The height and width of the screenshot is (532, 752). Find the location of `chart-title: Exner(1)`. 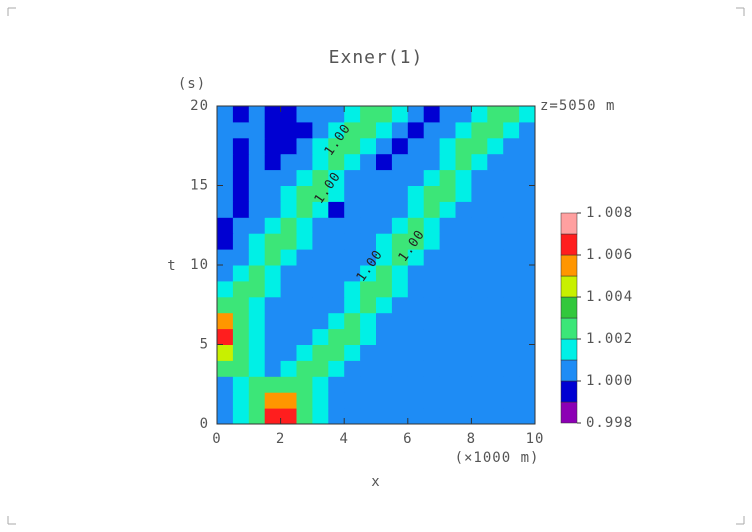

chart-title: Exner(1) is located at coordinates (376, 57).